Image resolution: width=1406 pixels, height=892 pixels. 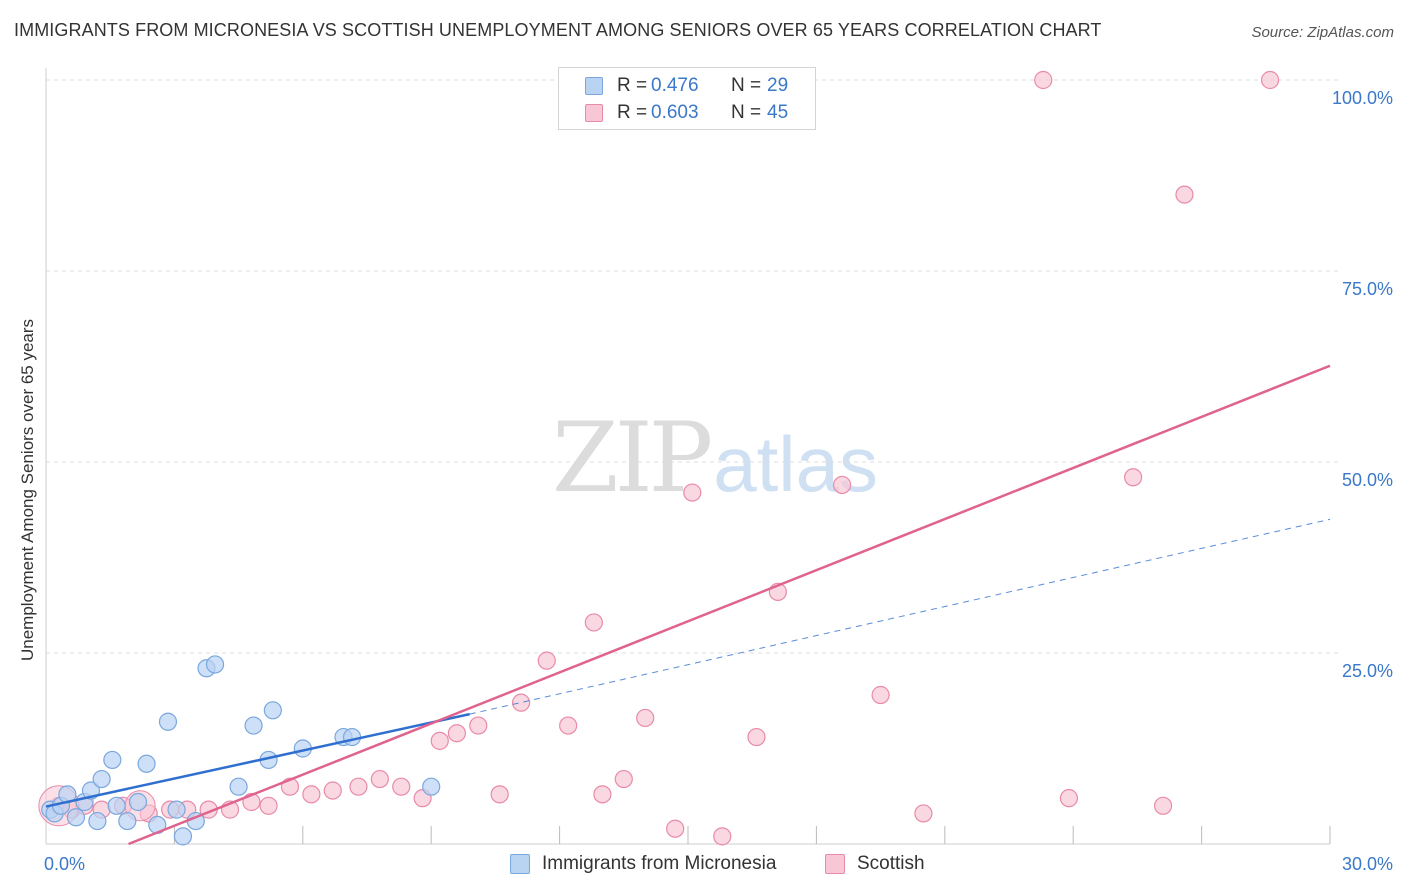 What do you see at coordinates (778, 112) in the screenshot?
I see `n-value: 45` at bounding box center [778, 112].